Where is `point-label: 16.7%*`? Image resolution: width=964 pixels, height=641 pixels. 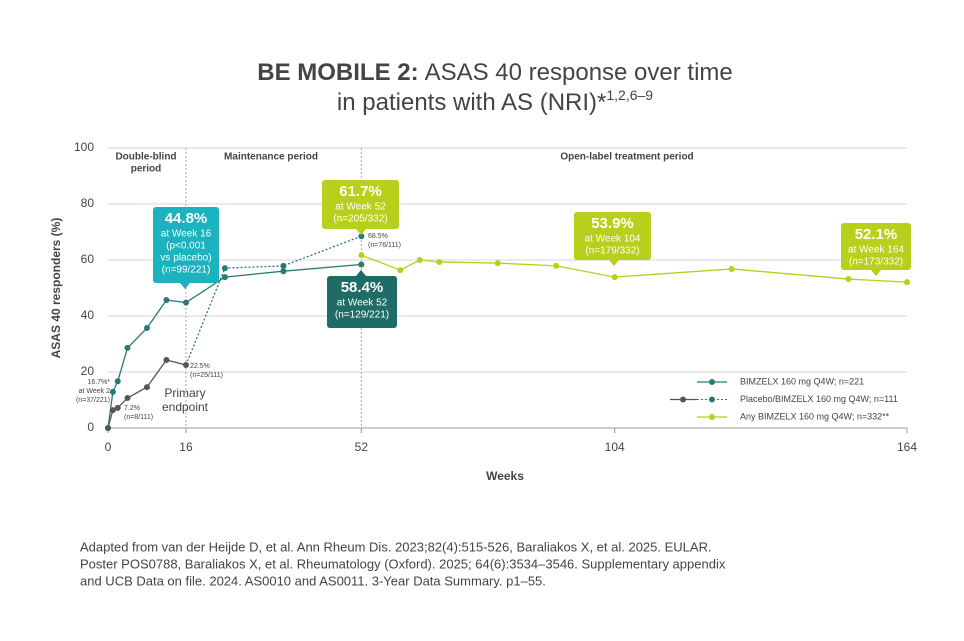 point-label: 16.7%* is located at coordinates (98, 382).